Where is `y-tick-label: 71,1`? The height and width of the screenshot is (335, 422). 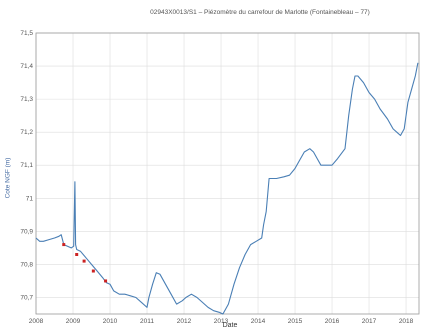
y-tick-label: 71,1 is located at coordinates (26, 165).